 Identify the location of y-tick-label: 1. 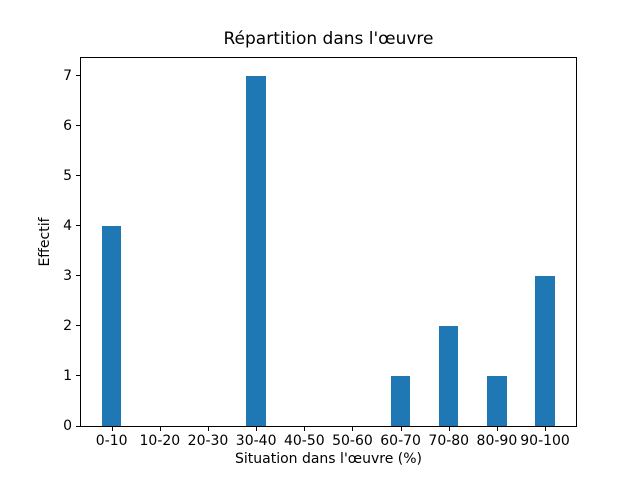
(67, 375).